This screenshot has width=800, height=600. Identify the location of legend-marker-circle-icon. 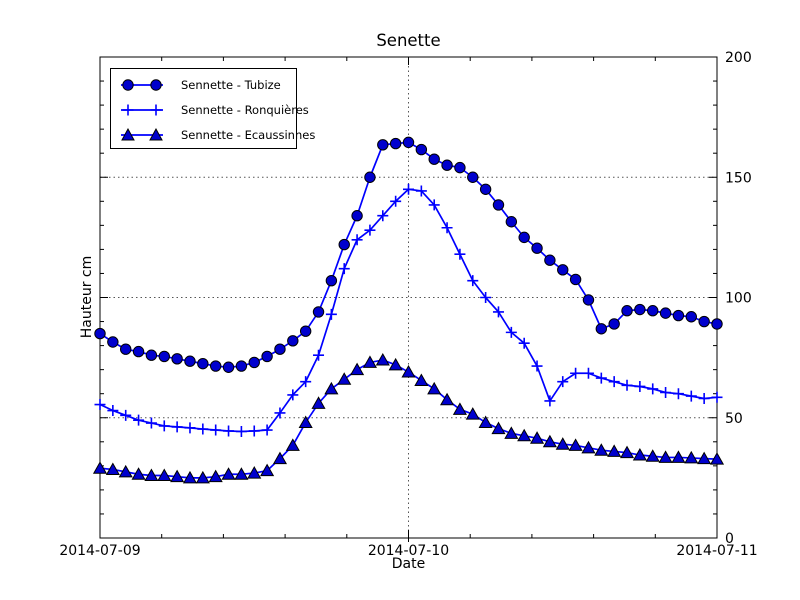
(142, 84).